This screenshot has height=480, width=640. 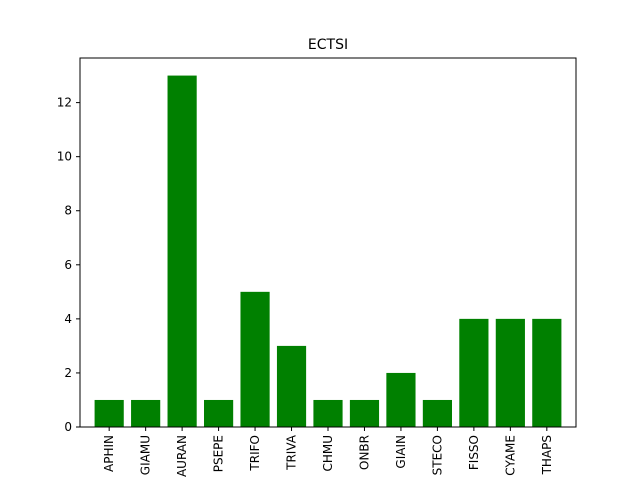 I want to click on y-tick-label: 12, so click(x=64, y=103).